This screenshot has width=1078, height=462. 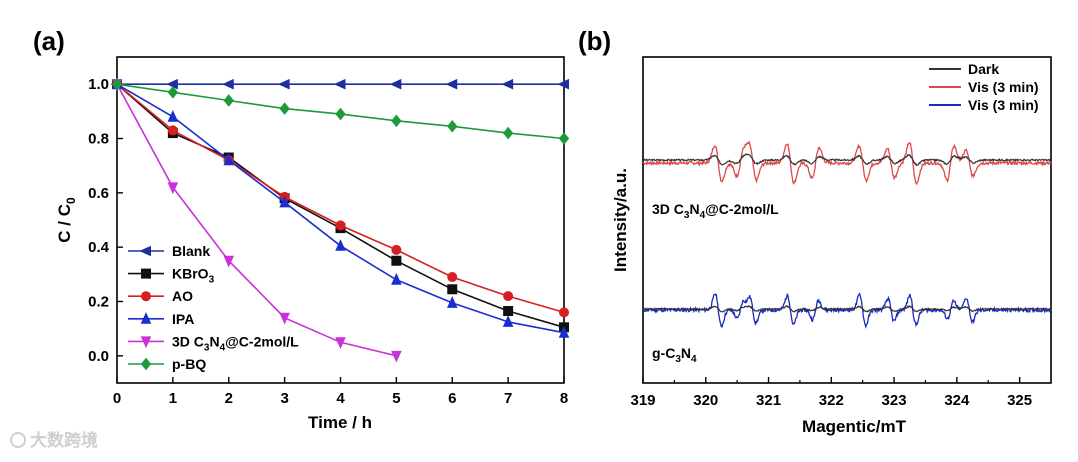 What do you see at coordinates (396, 398) in the screenshot?
I see `plot-a-xtick-label: 5` at bounding box center [396, 398].